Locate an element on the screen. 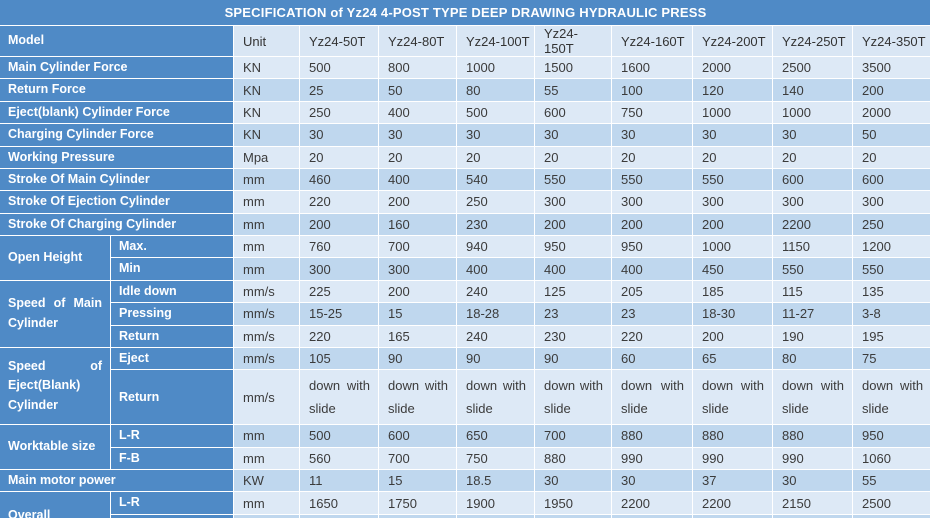 This screenshot has width=930, height=518. model-column-header: Yz24-350T is located at coordinates (890, 41).